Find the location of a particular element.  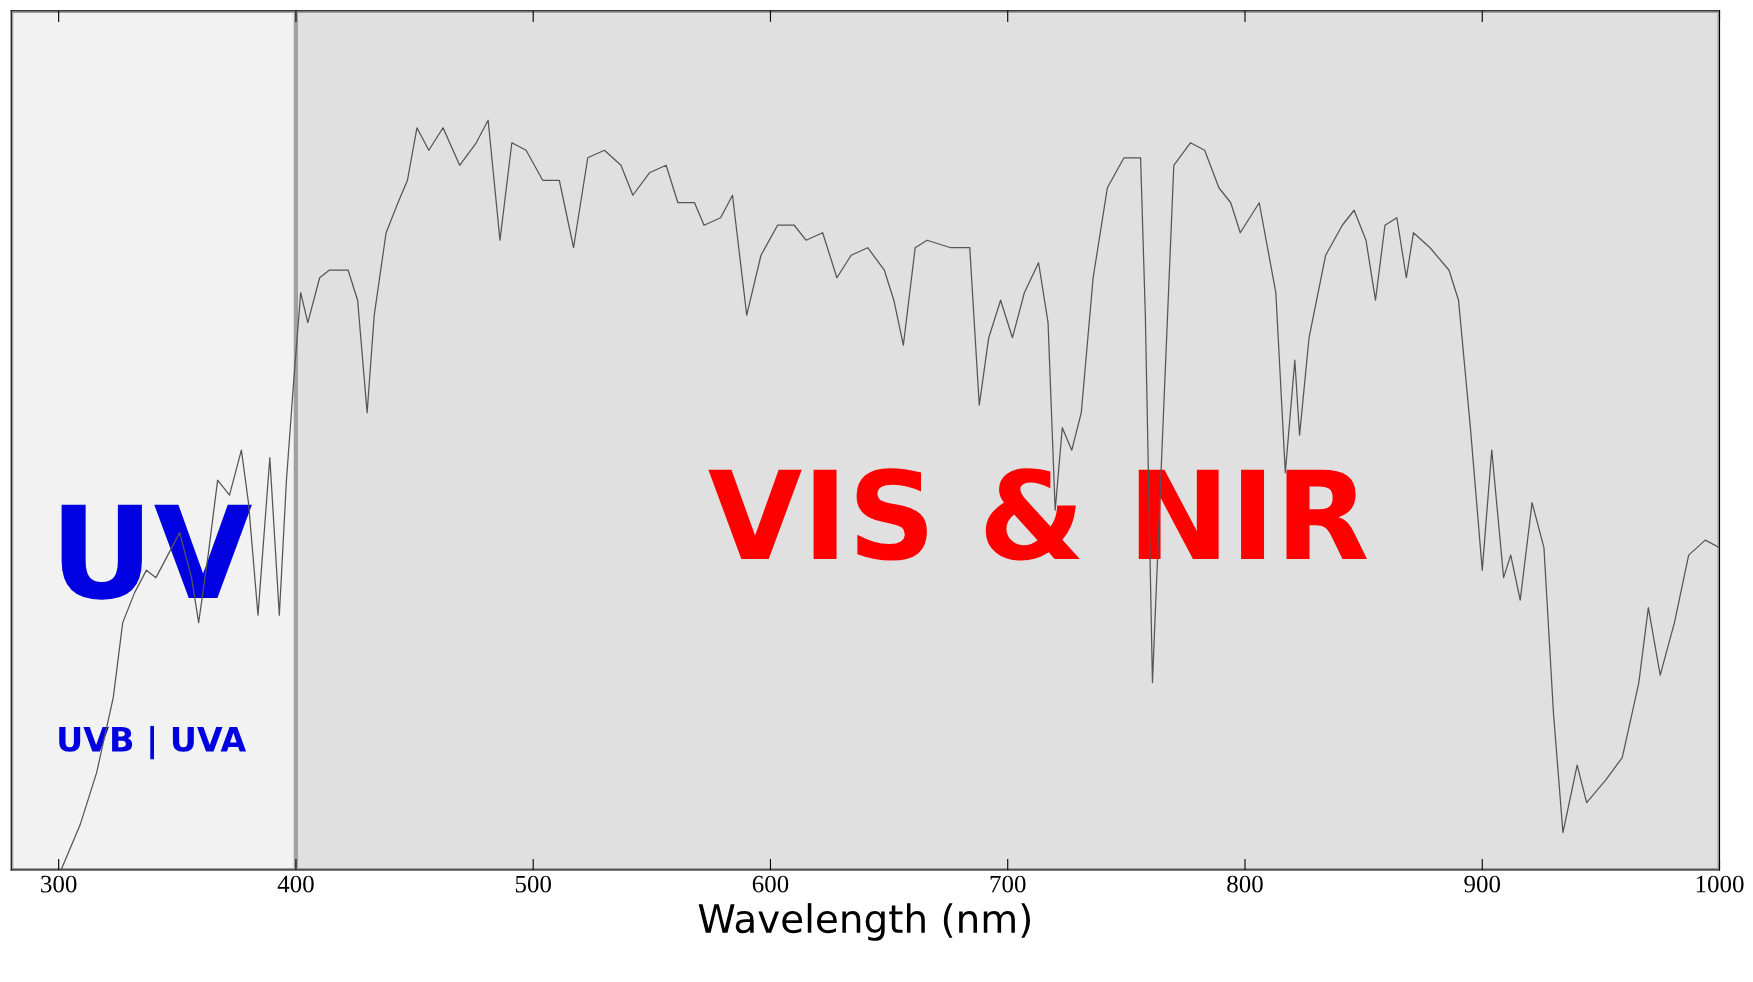

x-tick-label: 600 is located at coordinates (770, 884).